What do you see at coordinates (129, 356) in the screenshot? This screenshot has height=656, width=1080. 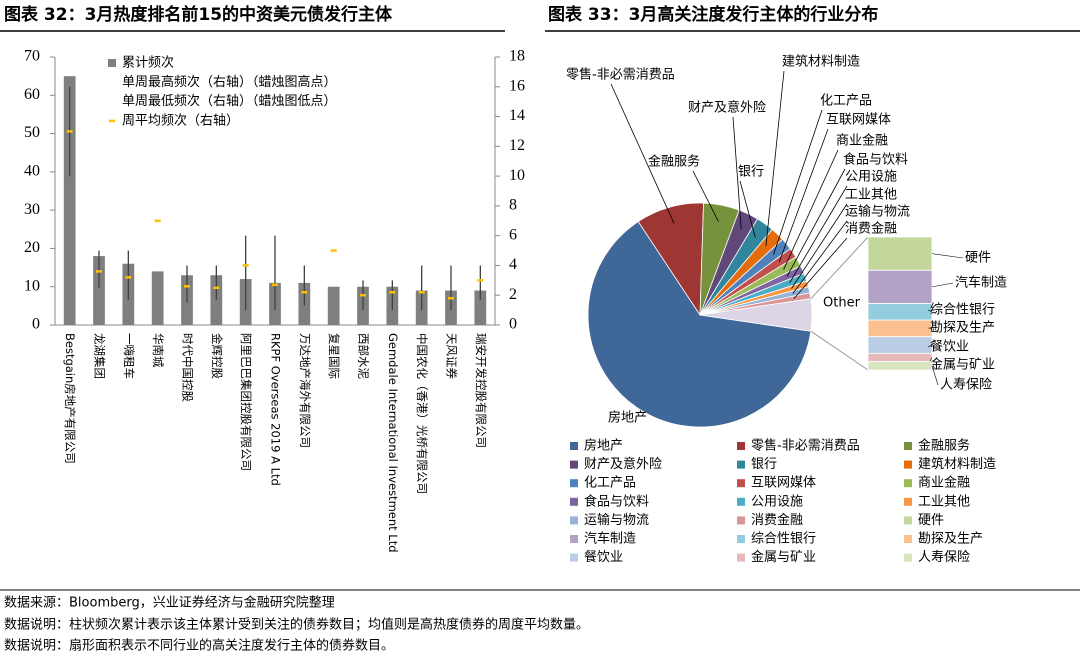 I see `x-tick-label: 一嗨租车` at bounding box center [129, 356].